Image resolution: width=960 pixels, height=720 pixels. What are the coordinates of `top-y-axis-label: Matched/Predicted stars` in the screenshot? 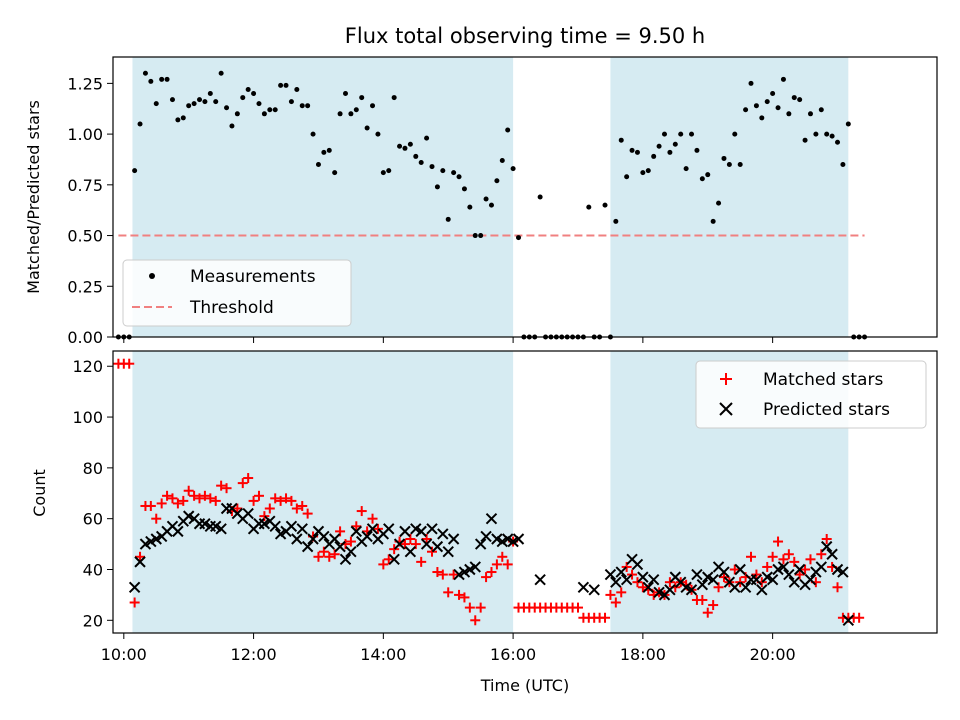 It's located at (33, 197).